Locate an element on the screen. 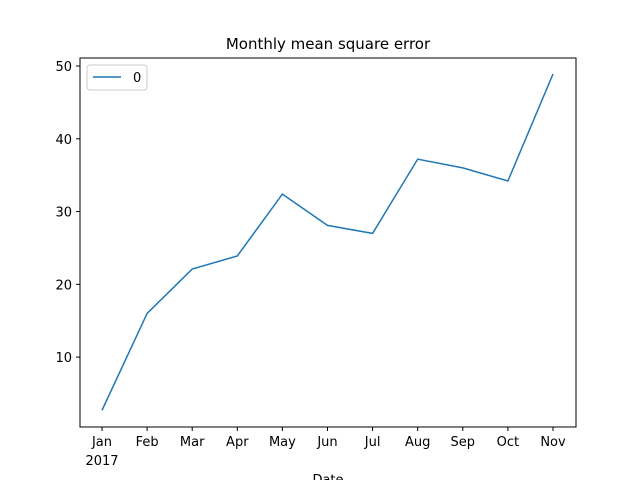 This screenshot has height=480, width=640. y-tick-label: 30 is located at coordinates (63, 213).